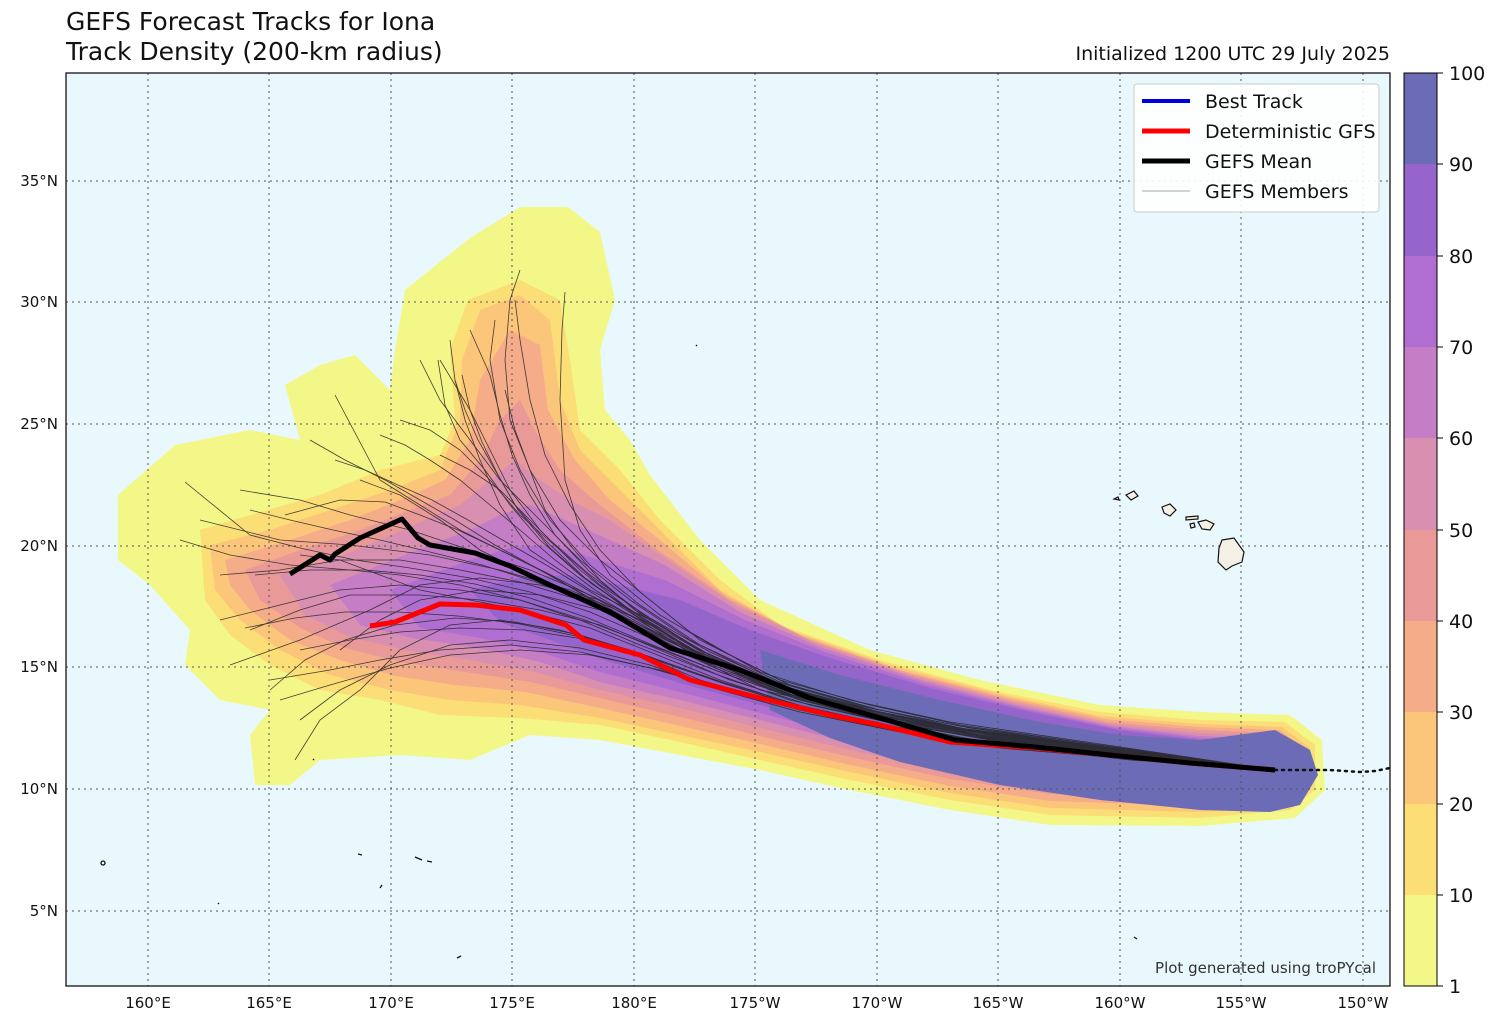 The width and height of the screenshot is (1500, 1024). Describe the element at coordinates (1290, 132) in the screenshot. I see `legend-label-deterministic-gfs: Deterministic GFS` at that location.